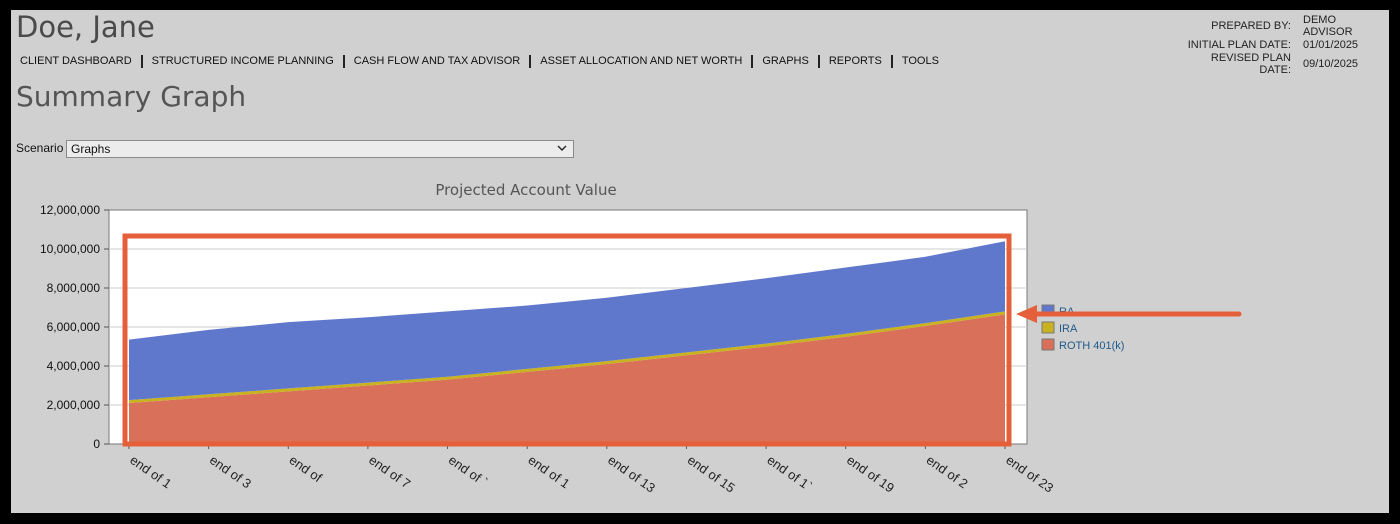 This screenshot has height=524, width=1400. Describe the element at coordinates (1250, 63) in the screenshot. I see `revised-plan-date-label: REVISED PLAN DATE:` at that location.